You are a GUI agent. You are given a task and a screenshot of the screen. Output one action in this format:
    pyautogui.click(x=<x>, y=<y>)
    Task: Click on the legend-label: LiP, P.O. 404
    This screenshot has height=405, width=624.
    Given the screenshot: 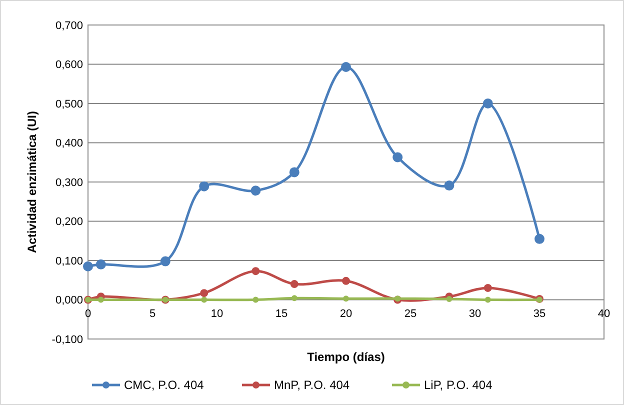 What is the action you would take?
    pyautogui.click(x=458, y=385)
    